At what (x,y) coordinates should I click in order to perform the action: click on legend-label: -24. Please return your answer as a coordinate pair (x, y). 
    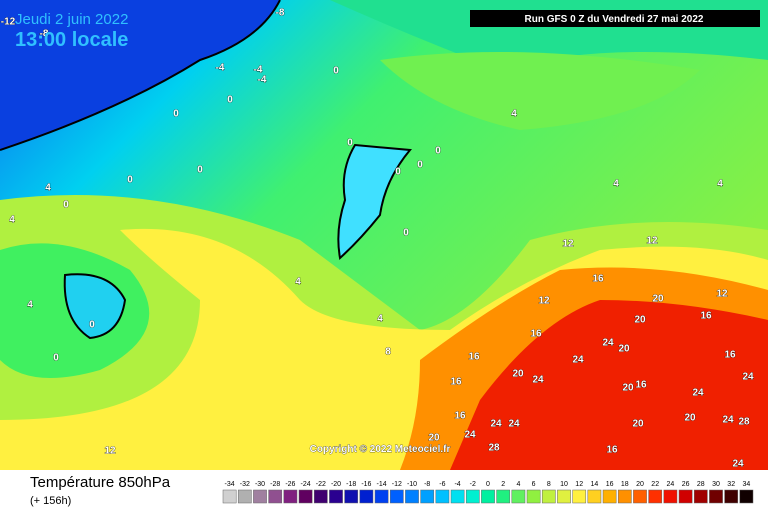
    Looking at the image, I should click on (306, 484).